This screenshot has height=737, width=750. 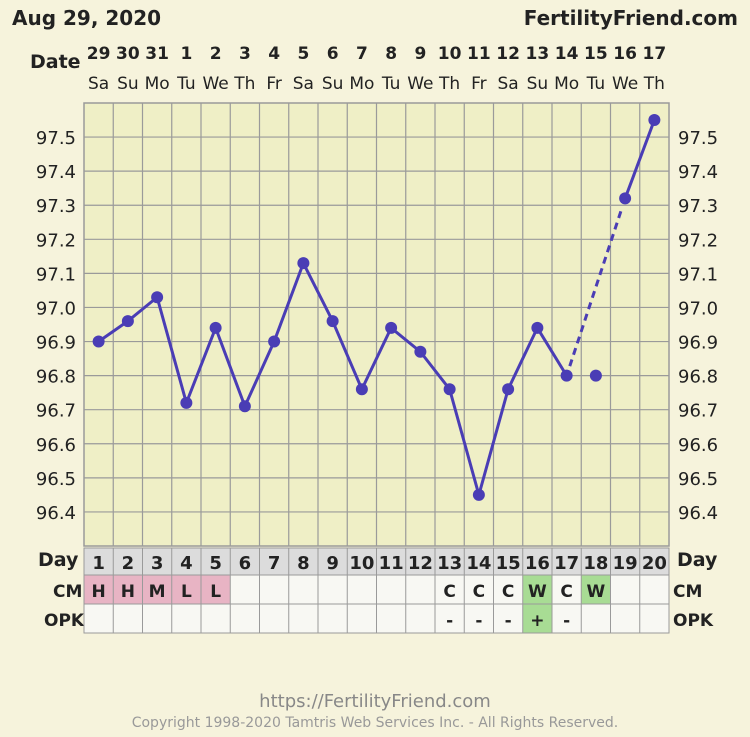 What do you see at coordinates (56, 172) in the screenshot?
I see `y-tick-label-left: 97.4` at bounding box center [56, 172].